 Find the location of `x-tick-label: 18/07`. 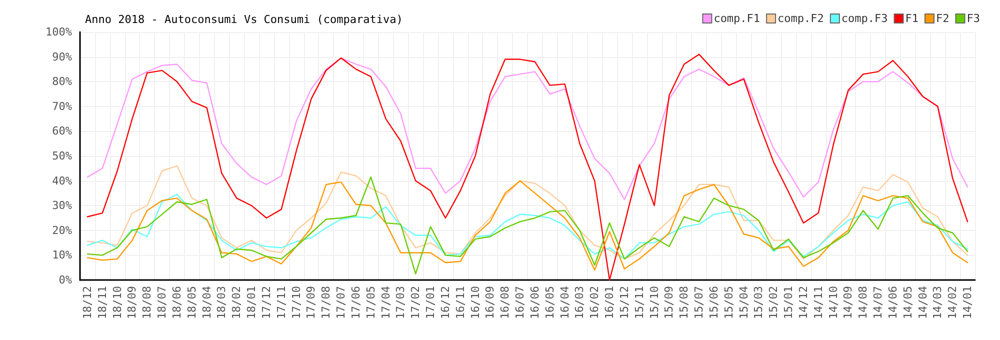

x-tick-label: 18/07 is located at coordinates (162, 303).